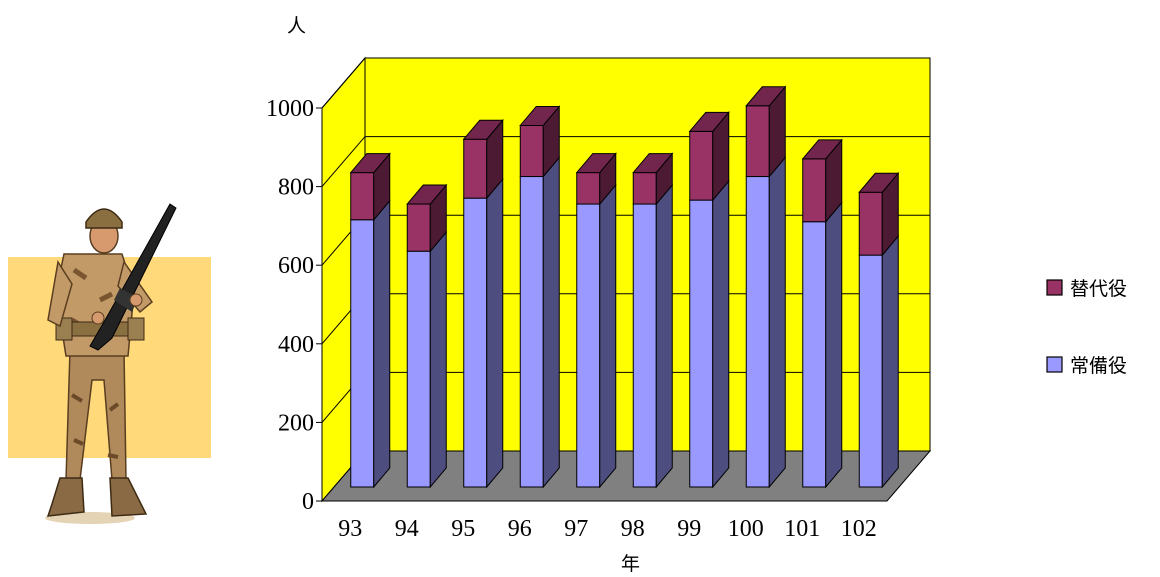 This screenshot has height=577, width=1160. What do you see at coordinates (290, 109) in the screenshot?
I see `y-tick-label: 1000` at bounding box center [290, 109].